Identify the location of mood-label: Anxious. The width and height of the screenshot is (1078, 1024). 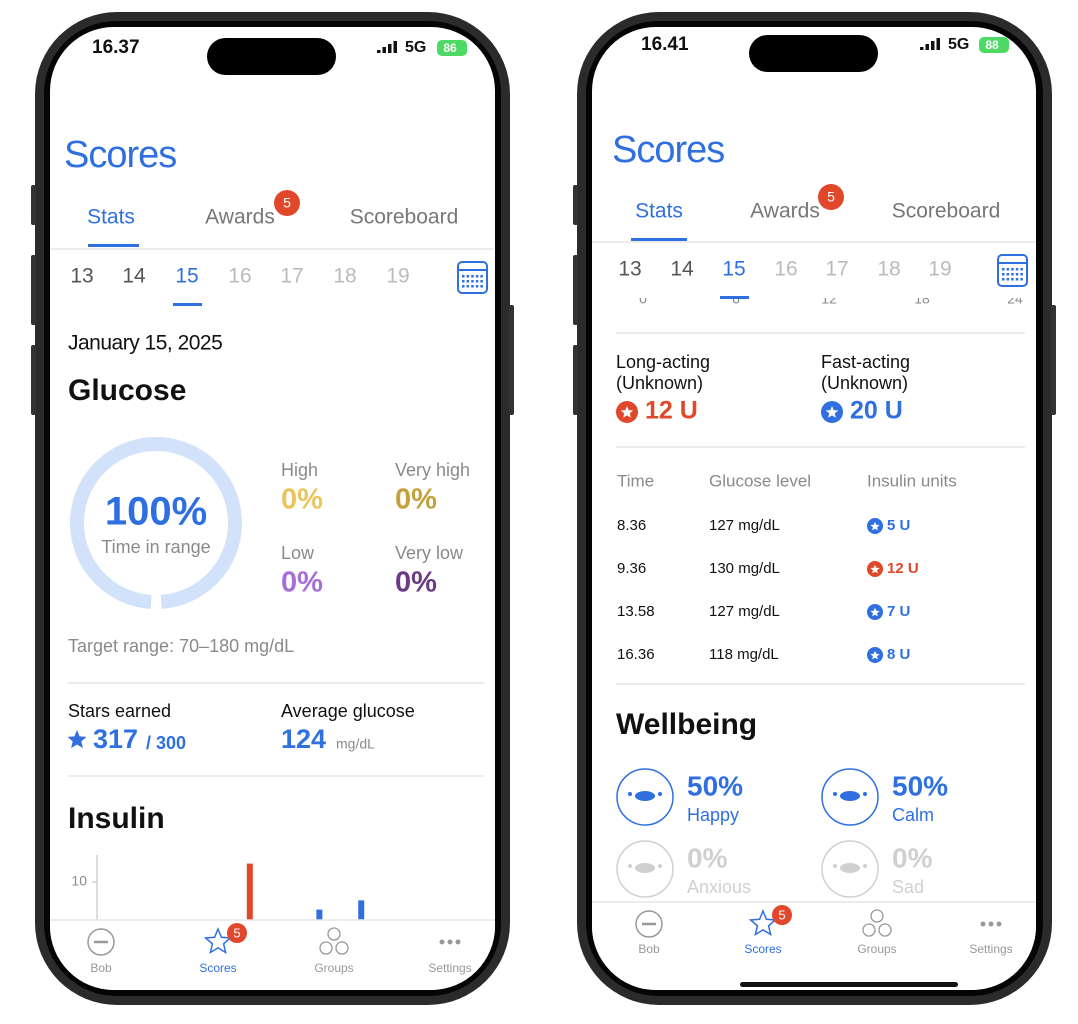
(719, 887).